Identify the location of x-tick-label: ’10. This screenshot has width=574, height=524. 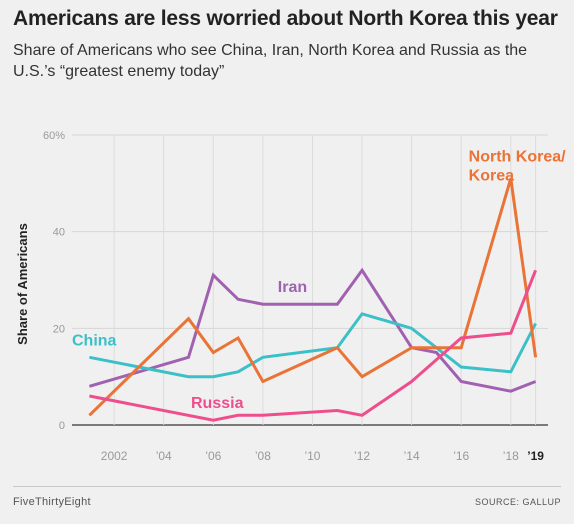
(312, 456).